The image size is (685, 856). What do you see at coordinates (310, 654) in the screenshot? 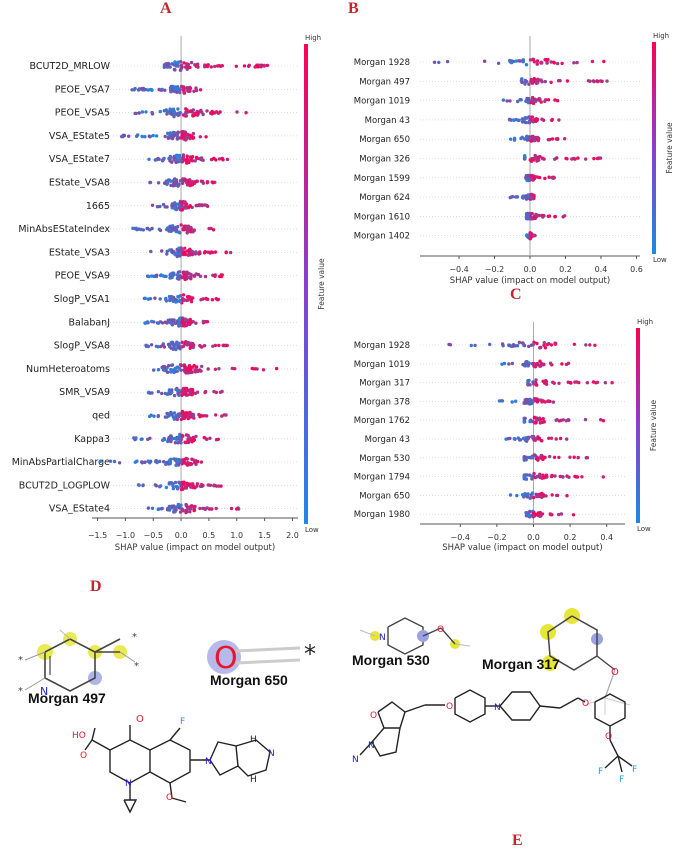
I see `atom-star: *` at bounding box center [310, 654].